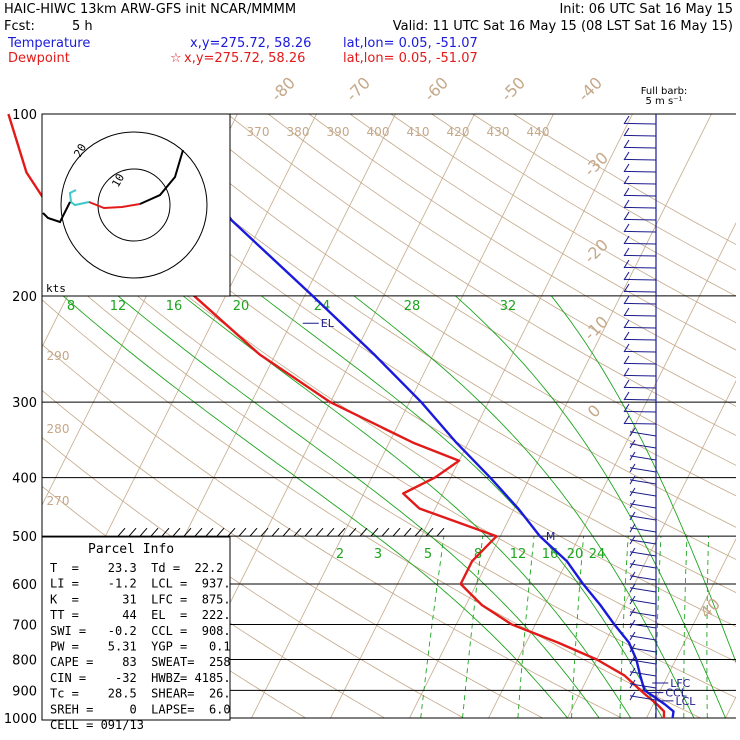  I want to click on parcel-info-line: PW = 5.31 YGP = 0.1, so click(140, 647).